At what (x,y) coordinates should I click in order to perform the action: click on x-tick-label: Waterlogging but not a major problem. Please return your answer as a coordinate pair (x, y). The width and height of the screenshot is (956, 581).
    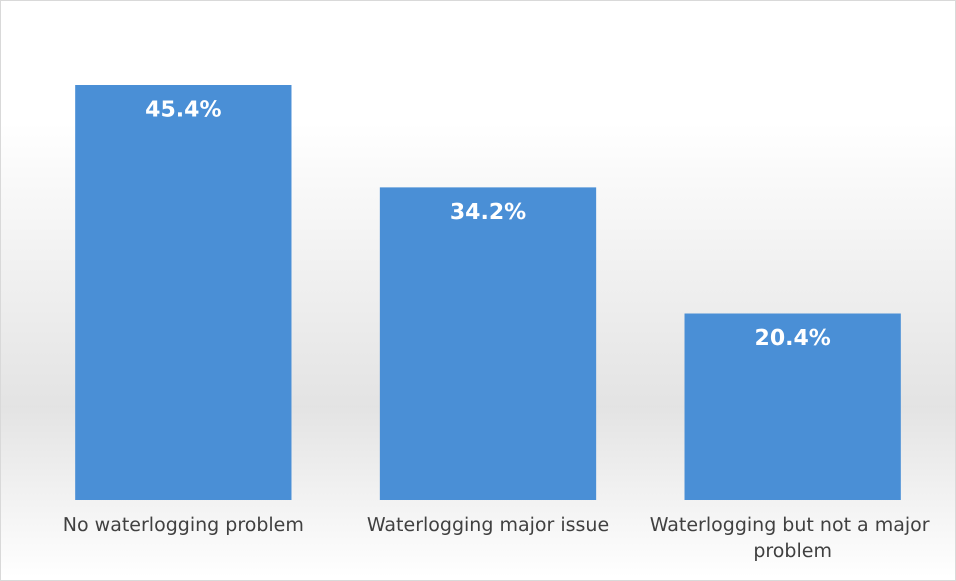
    Looking at the image, I should click on (793, 538).